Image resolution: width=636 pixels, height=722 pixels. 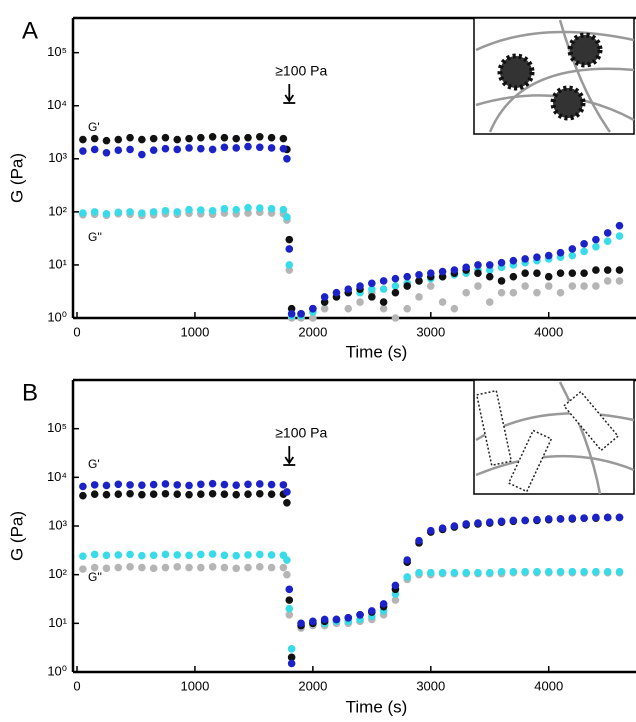 What do you see at coordinates (57, 524) in the screenshot?
I see `y-tick-label: 10³` at bounding box center [57, 524].